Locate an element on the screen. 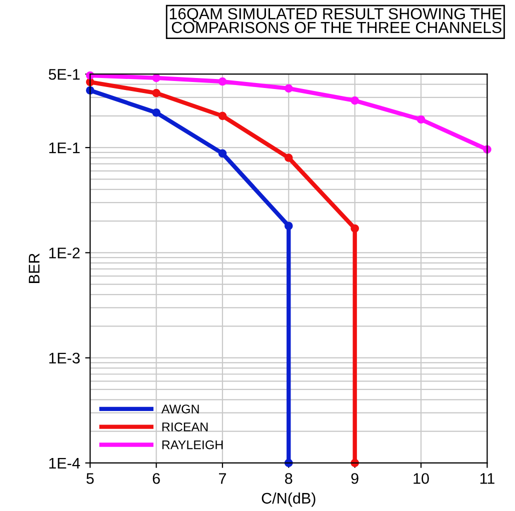 This screenshot has height=511, width=515. legend-label: RICEAN is located at coordinates (185, 427).